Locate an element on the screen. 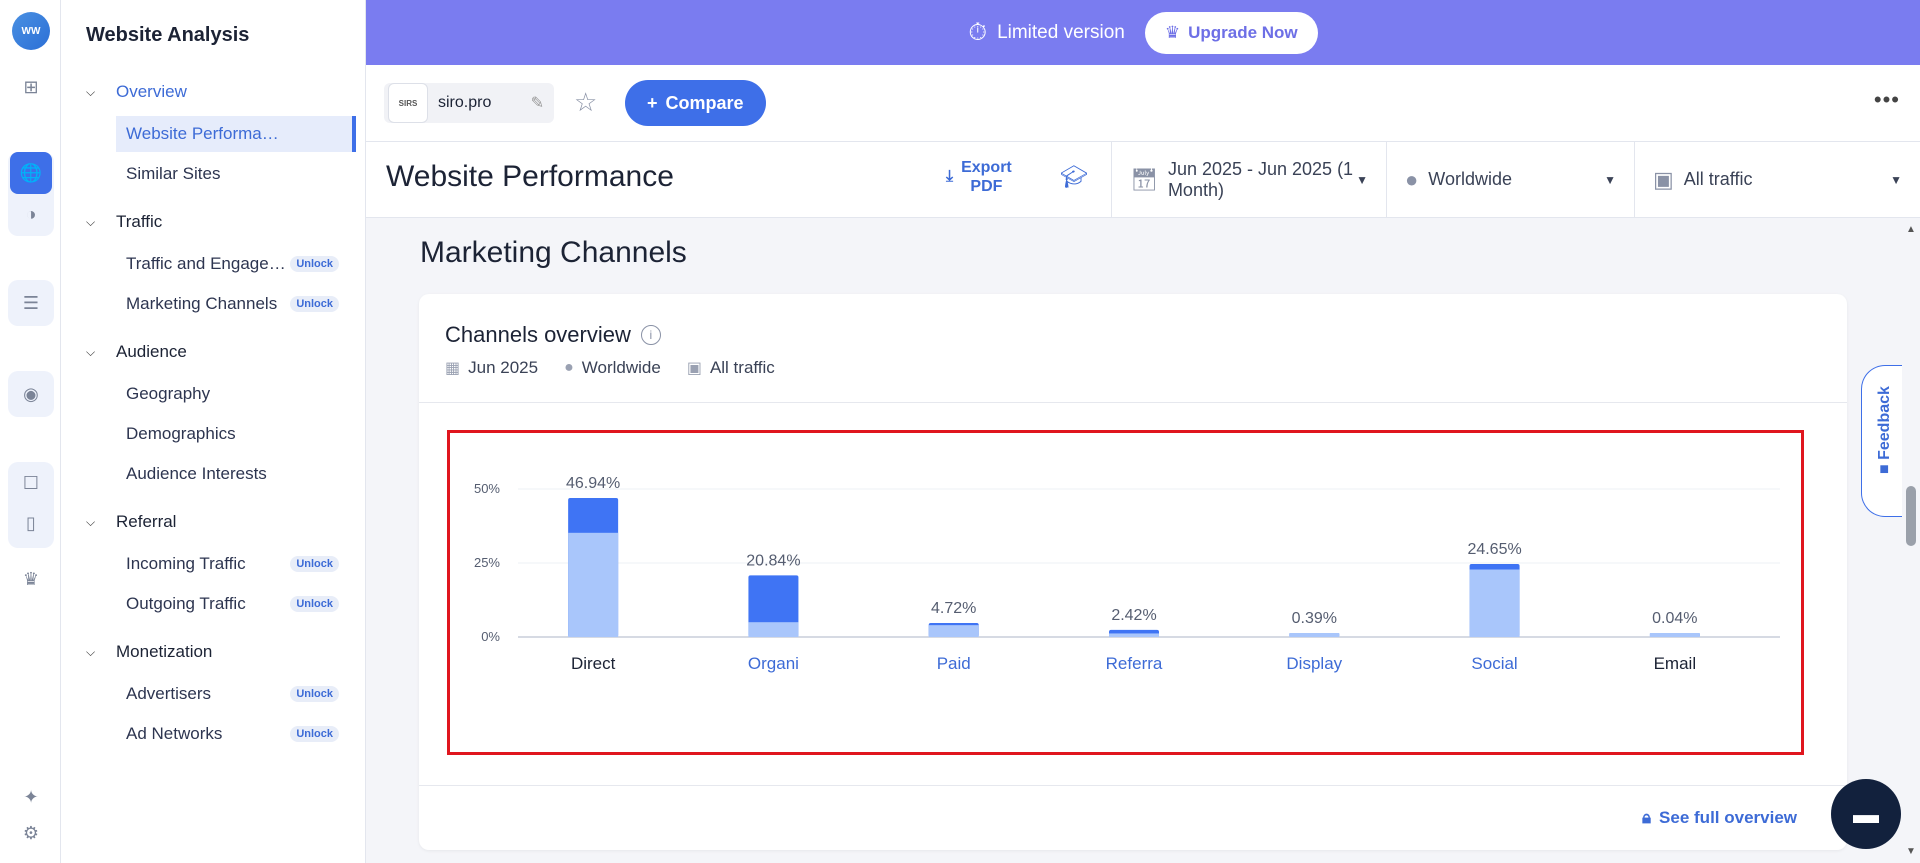 The height and width of the screenshot is (863, 1920). search-list-icon: ☰ is located at coordinates (31, 302).